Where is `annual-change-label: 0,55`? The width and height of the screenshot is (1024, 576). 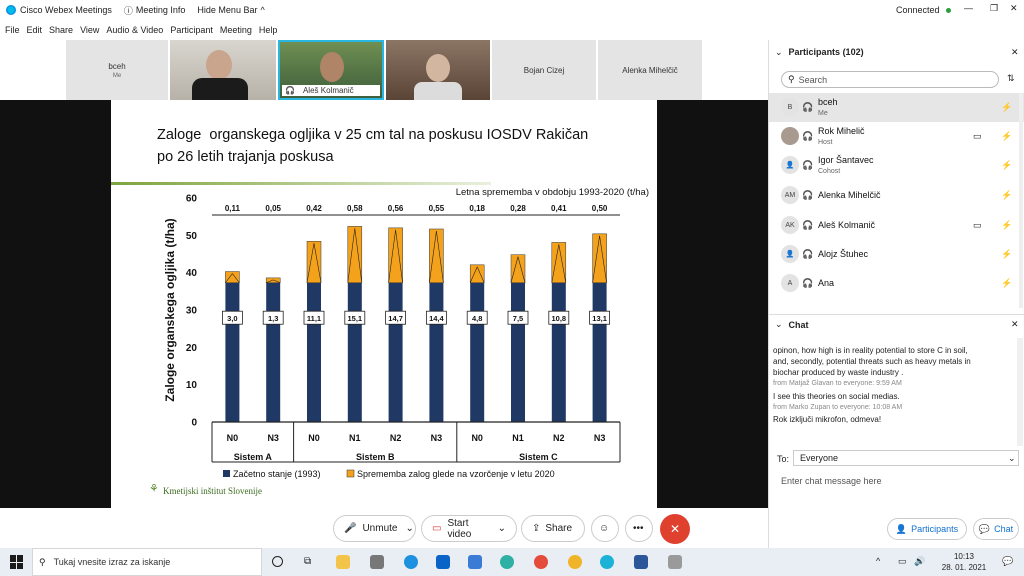 annual-change-label: 0,55 is located at coordinates (437, 208).